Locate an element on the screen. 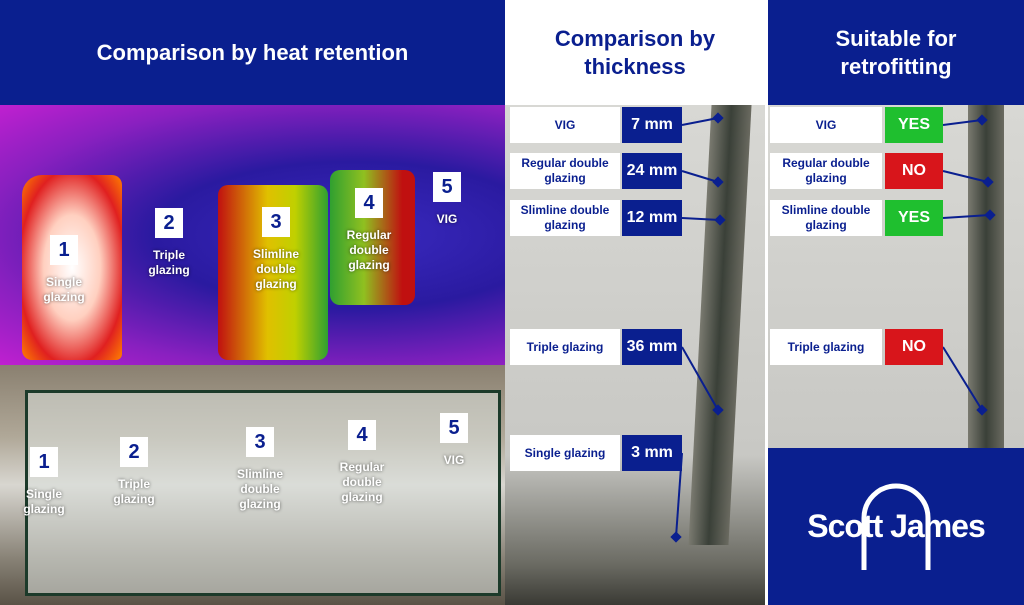 This screenshot has width=1024, height=605. logo-arch is located at coordinates (896, 526).